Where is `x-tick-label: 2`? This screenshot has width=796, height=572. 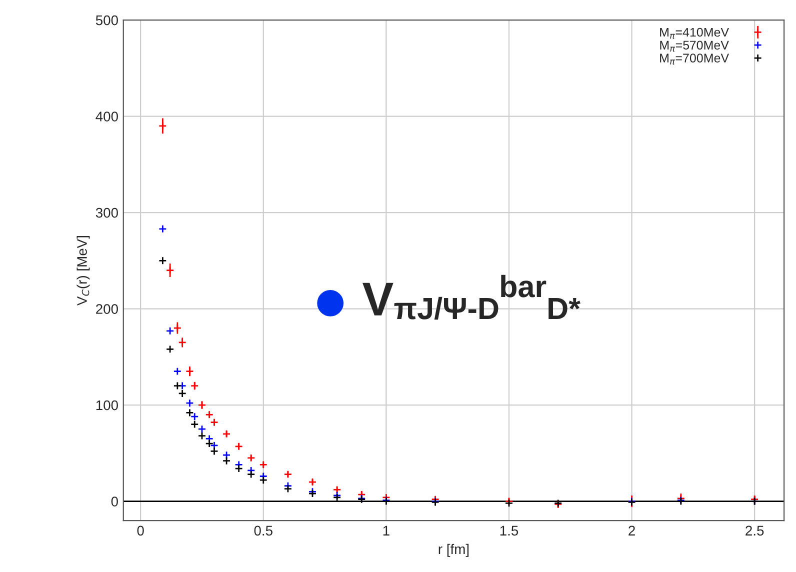
x-tick-label: 2 is located at coordinates (631, 531).